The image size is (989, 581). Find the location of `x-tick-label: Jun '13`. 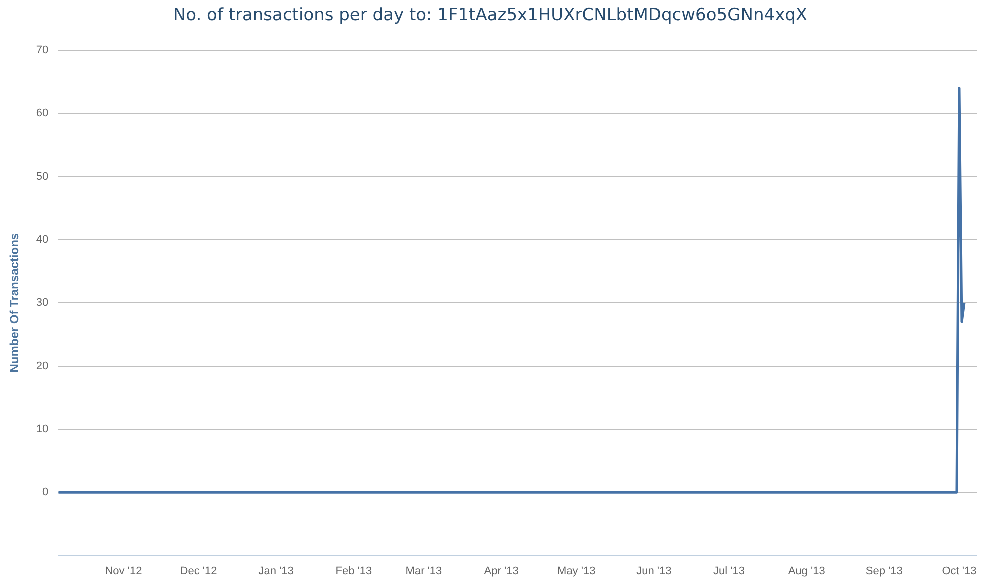

x-tick-label: Jun '13 is located at coordinates (654, 571).